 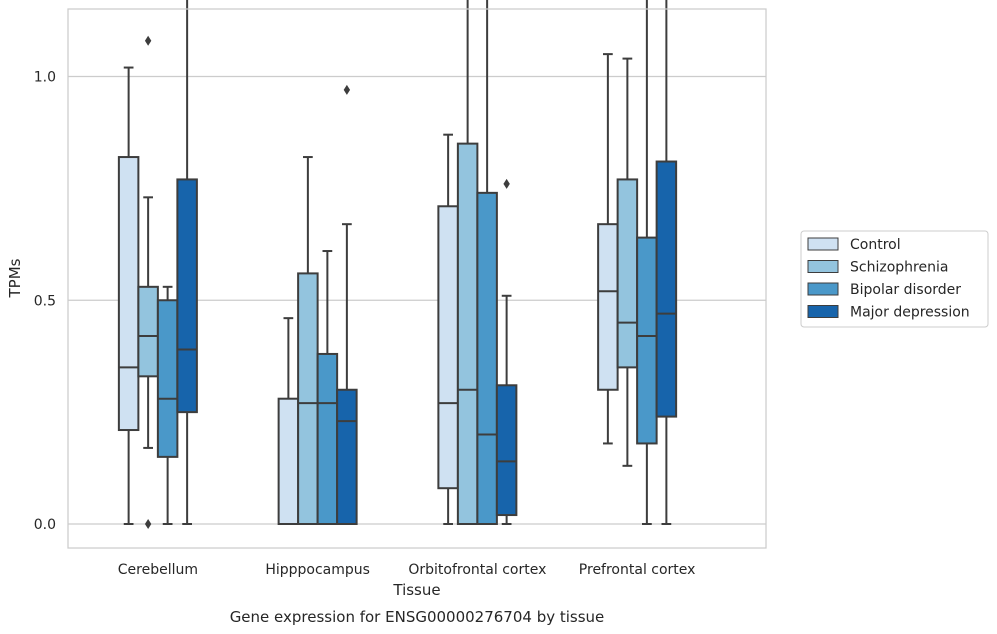 What do you see at coordinates (910, 313) in the screenshot?
I see `legend-label: Major depression` at bounding box center [910, 313].